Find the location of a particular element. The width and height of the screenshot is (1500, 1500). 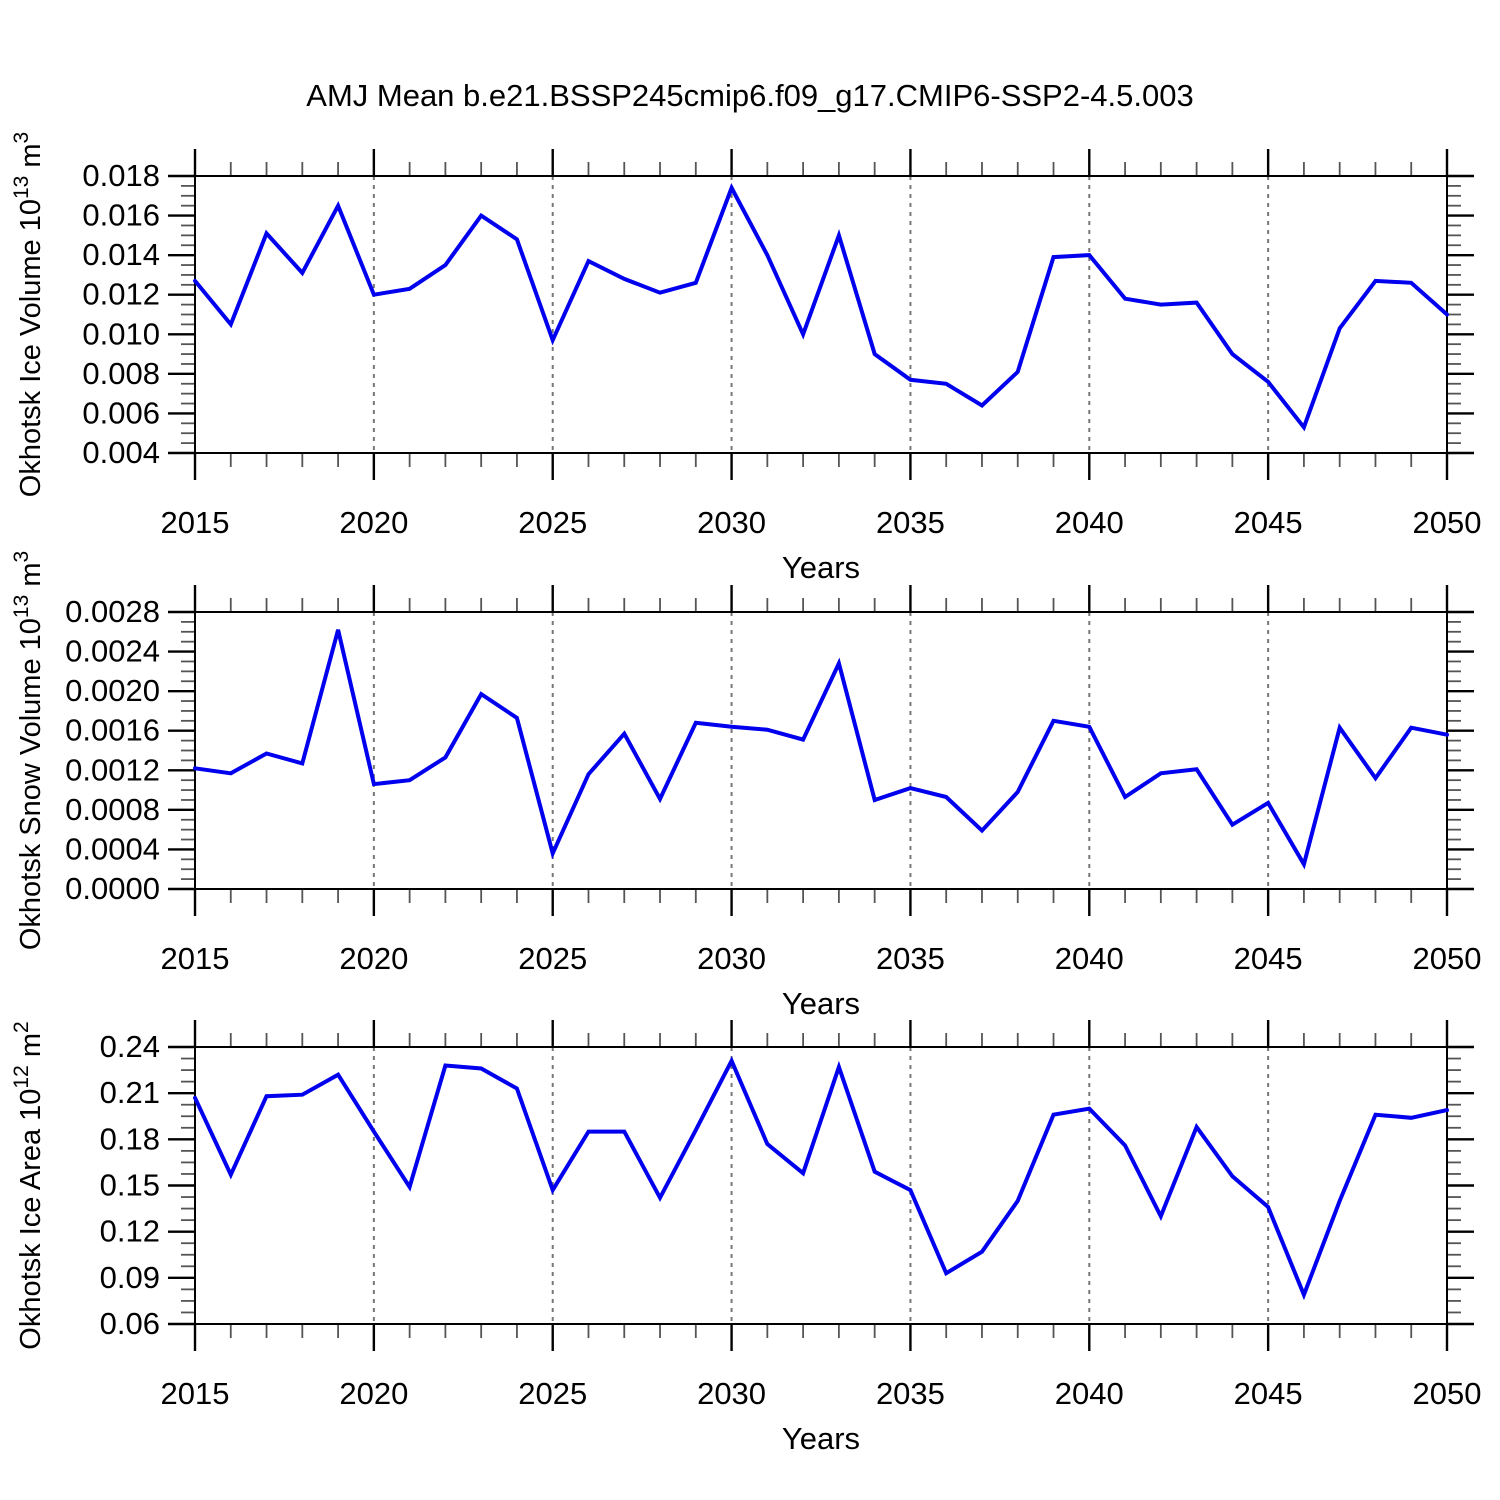

y-tick-label: 0.0028 is located at coordinates (112, 611).